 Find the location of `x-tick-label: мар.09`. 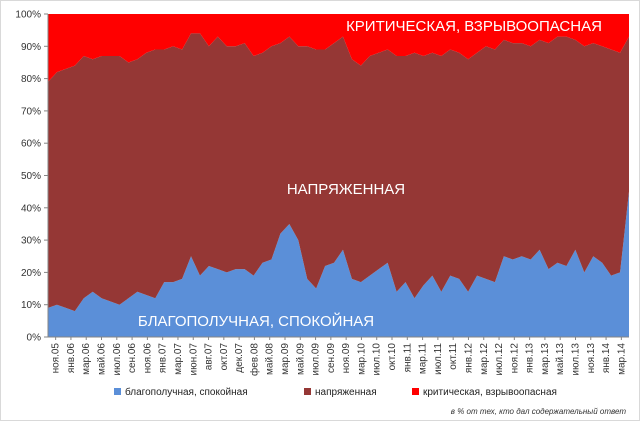

x-tick-label: мар.09 is located at coordinates (285, 359).